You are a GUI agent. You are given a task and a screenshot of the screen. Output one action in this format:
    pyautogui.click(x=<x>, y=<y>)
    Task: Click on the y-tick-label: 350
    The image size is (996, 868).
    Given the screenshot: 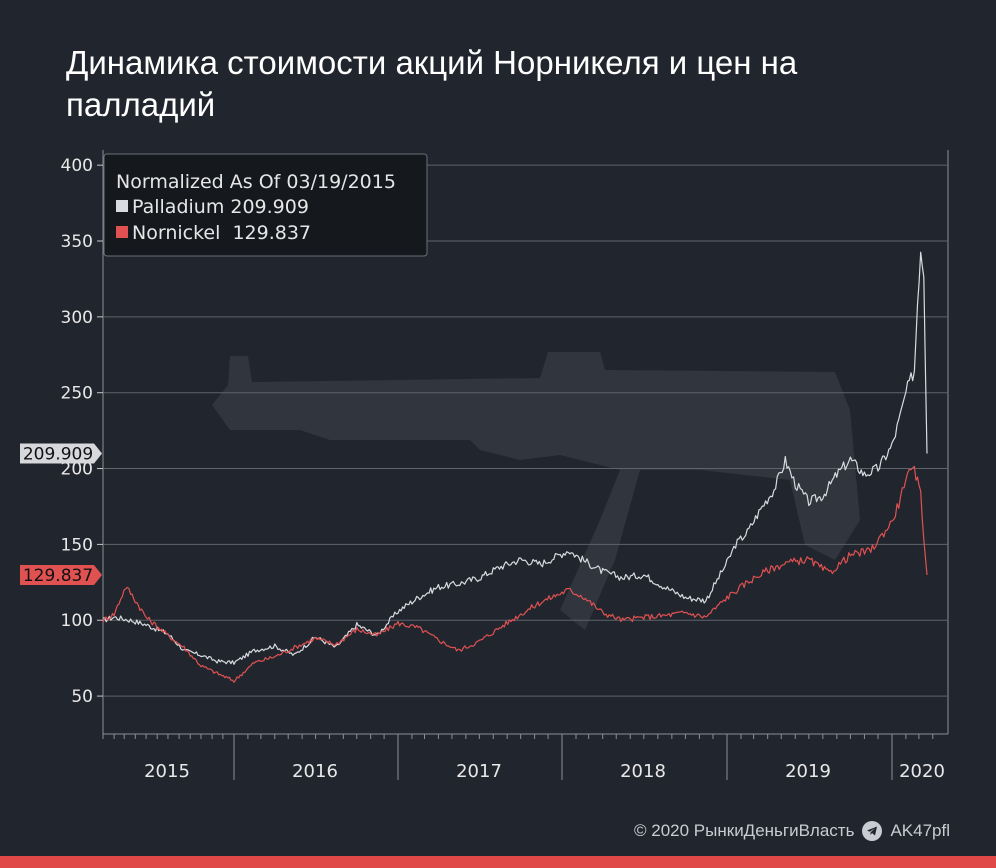 What is the action you would take?
    pyautogui.click(x=77, y=242)
    